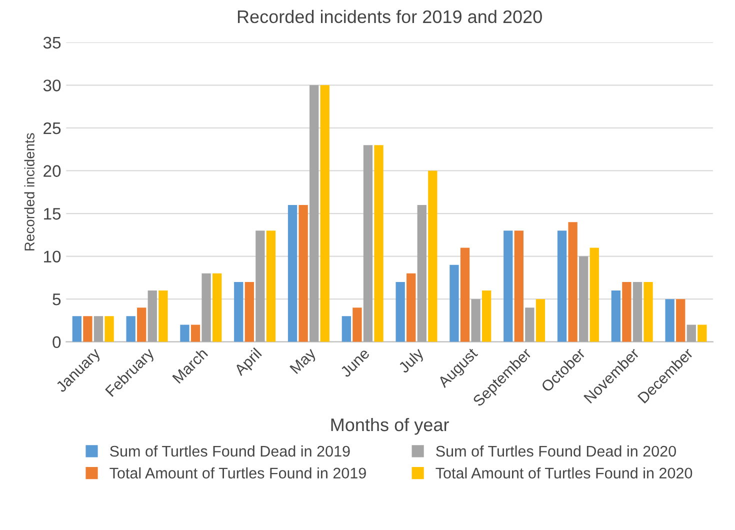 This screenshot has width=735, height=530. I want to click on legend-label: Total Amount of Turtles Found in 2020, so click(564, 473).